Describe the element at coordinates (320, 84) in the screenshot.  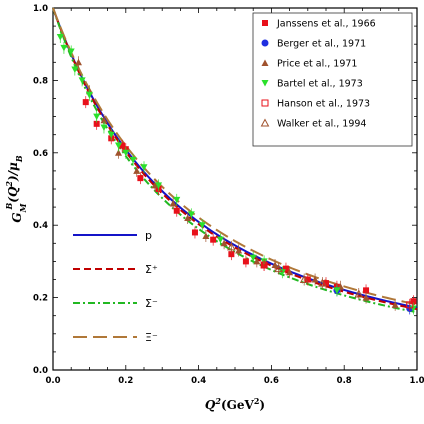
I see `legend-label: Bartel et al., 1973` at that location.